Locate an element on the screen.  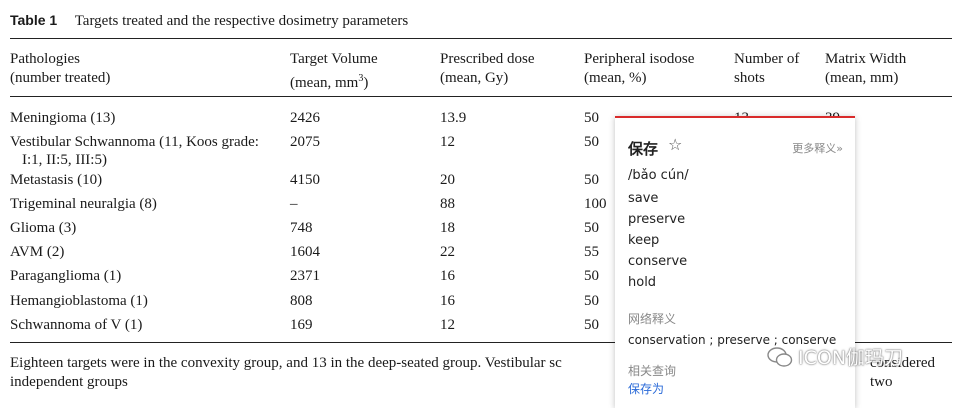
cell-isodose: 55 is located at coordinates (591, 252).